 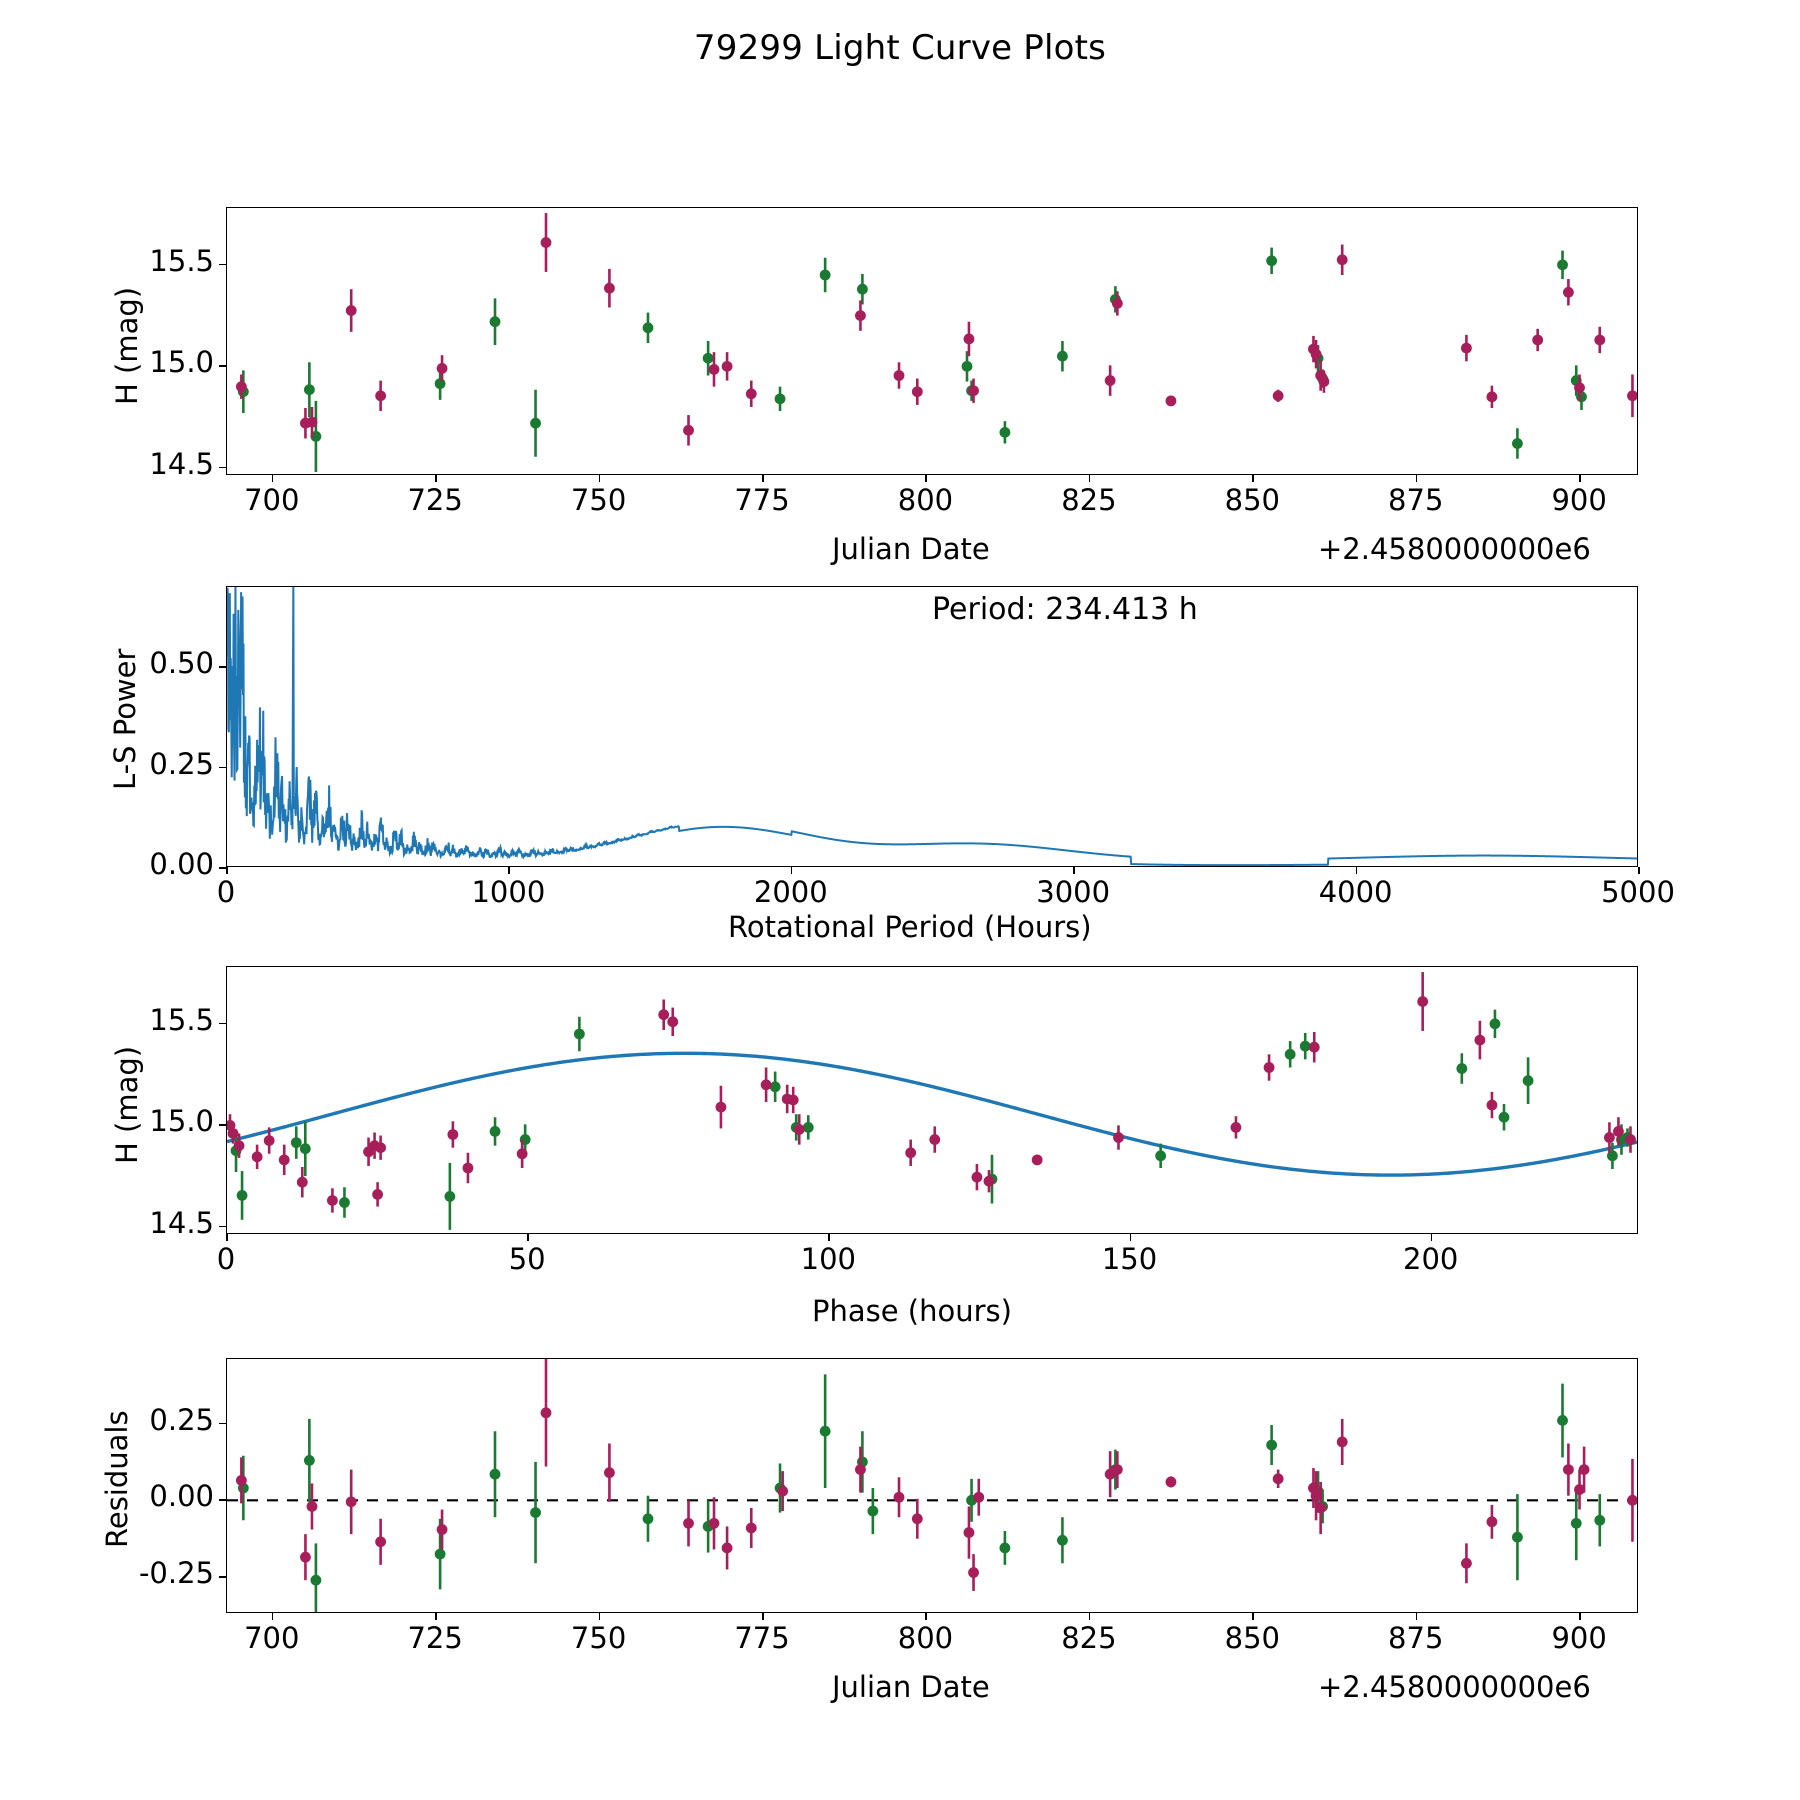 What do you see at coordinates (1065, 609) in the screenshot?
I see `period-annotation: Period: 234.413 h` at bounding box center [1065, 609].